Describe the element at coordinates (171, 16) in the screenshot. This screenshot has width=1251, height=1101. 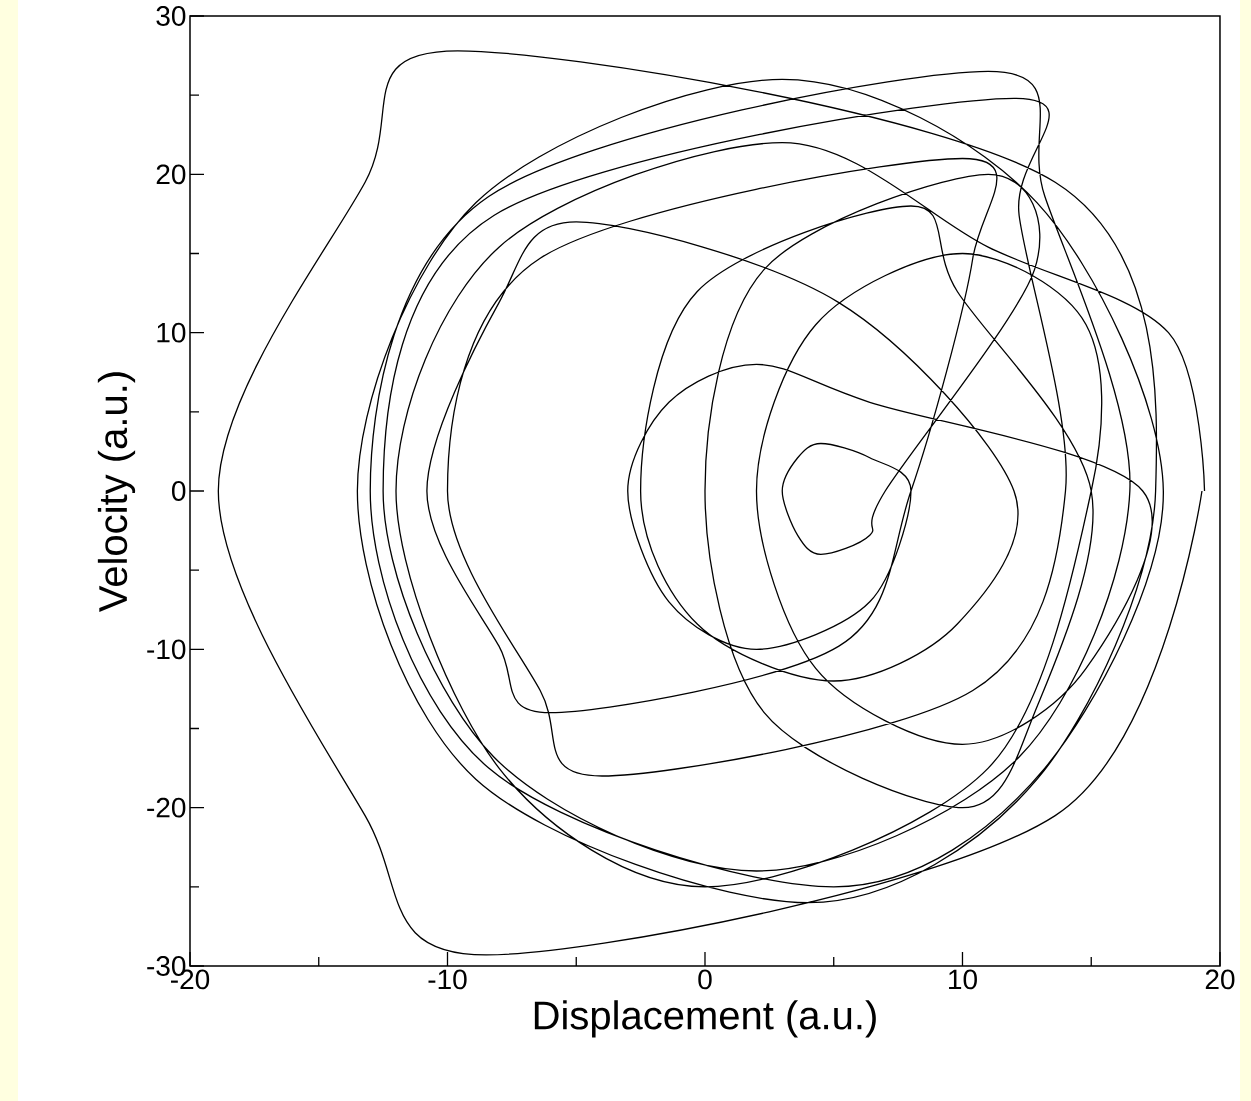
I see `y-tick-label: 30` at that location.